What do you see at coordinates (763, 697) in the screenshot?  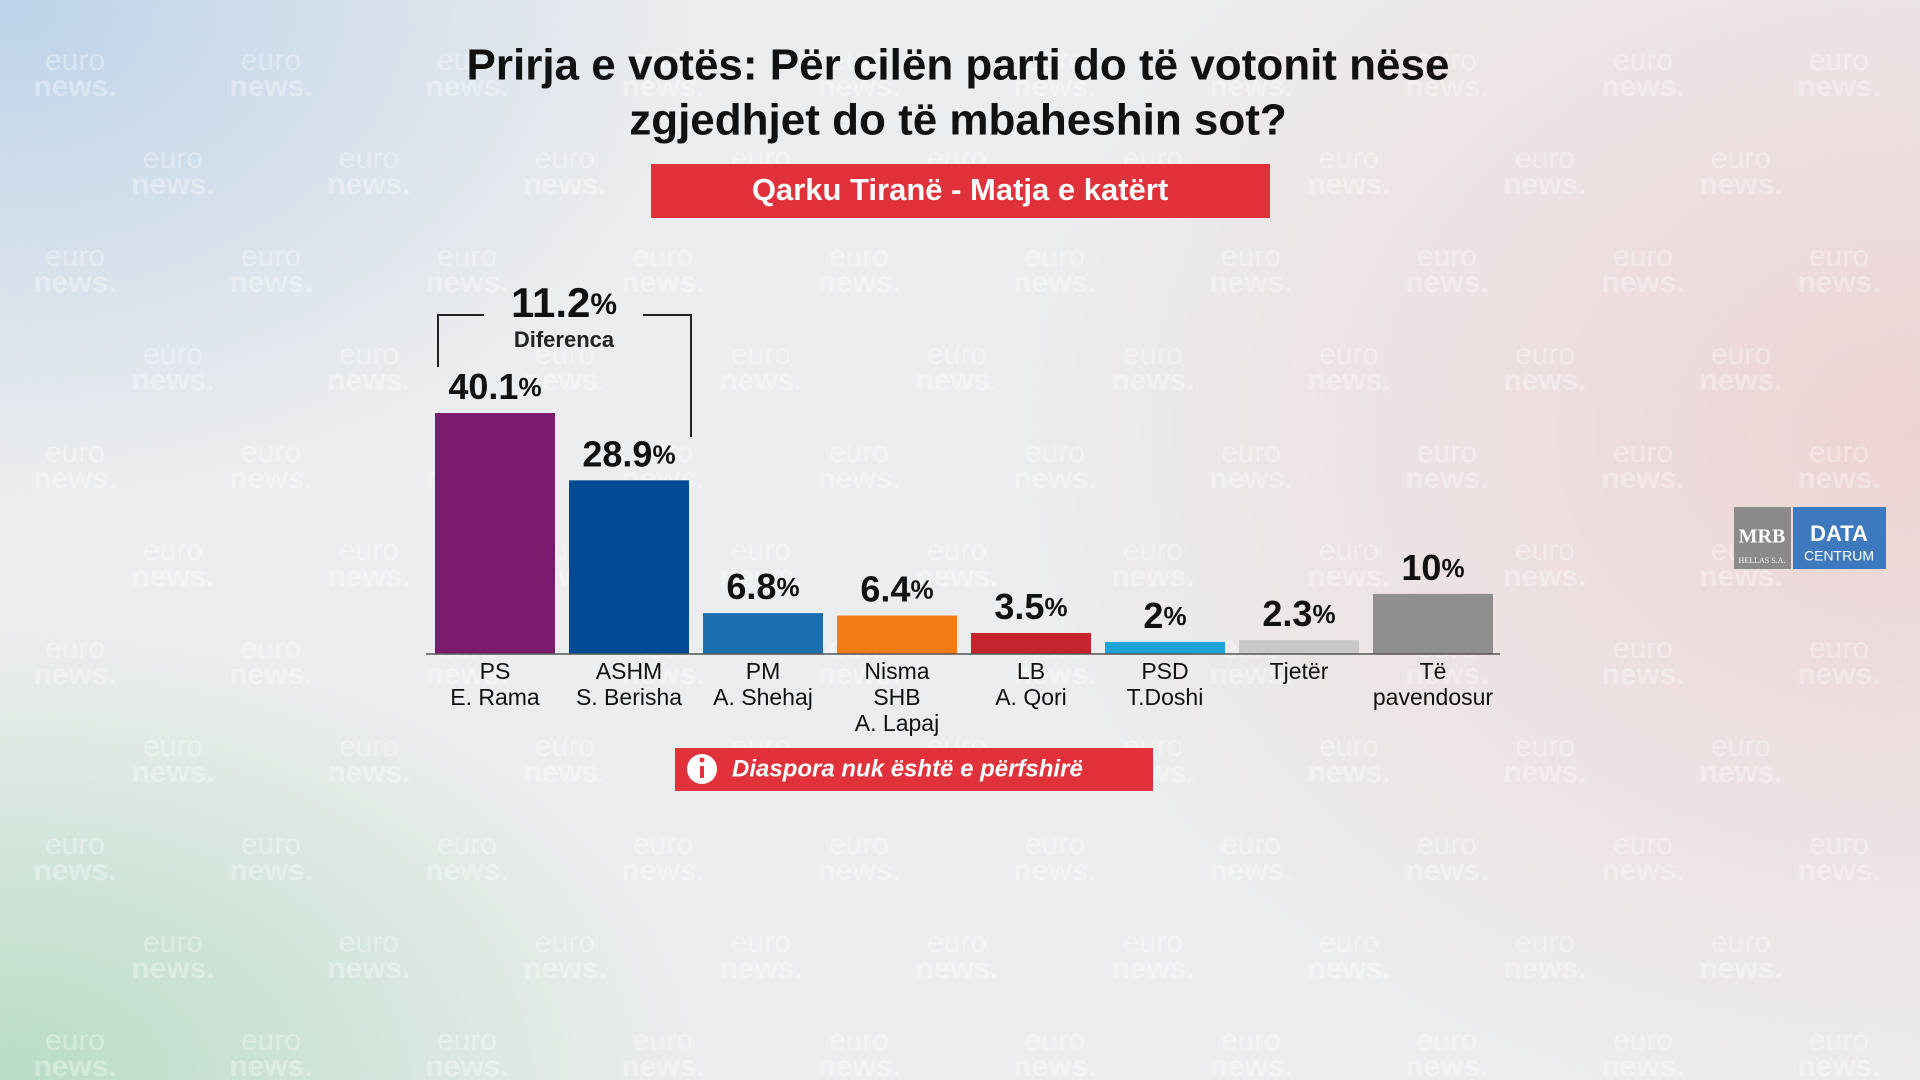 I see `x-tick-label: A. Shehaj` at bounding box center [763, 697].